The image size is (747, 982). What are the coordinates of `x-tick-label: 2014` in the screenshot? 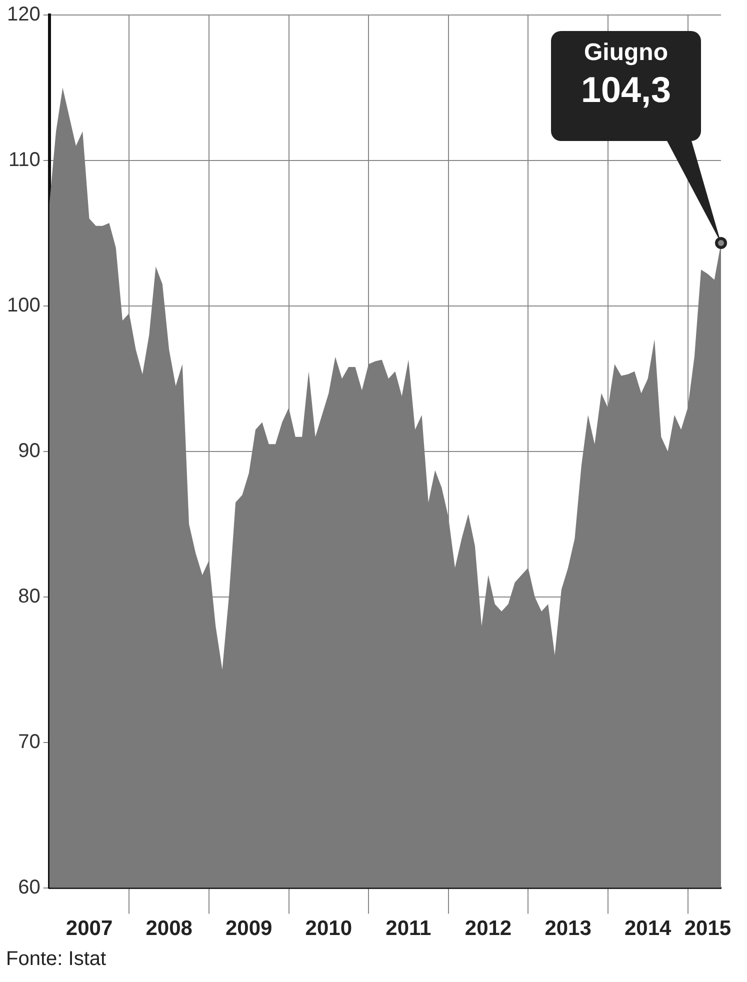 It's located at (648, 928).